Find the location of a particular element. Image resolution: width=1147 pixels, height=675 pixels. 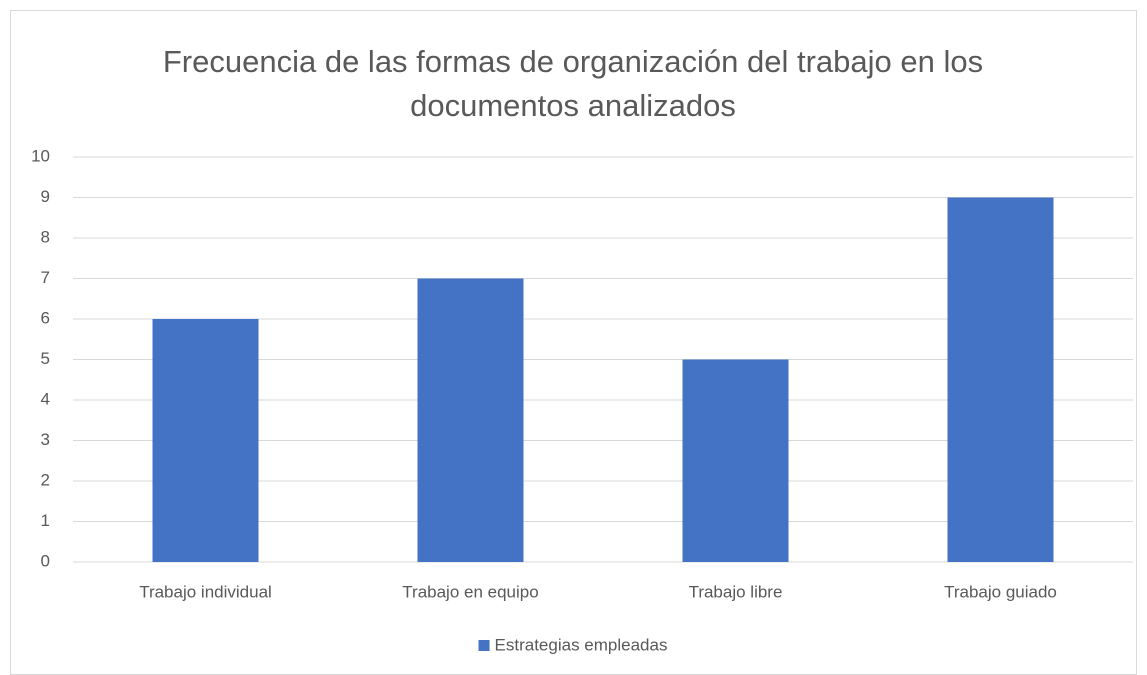

y-tick-label: 7 is located at coordinates (45, 277).